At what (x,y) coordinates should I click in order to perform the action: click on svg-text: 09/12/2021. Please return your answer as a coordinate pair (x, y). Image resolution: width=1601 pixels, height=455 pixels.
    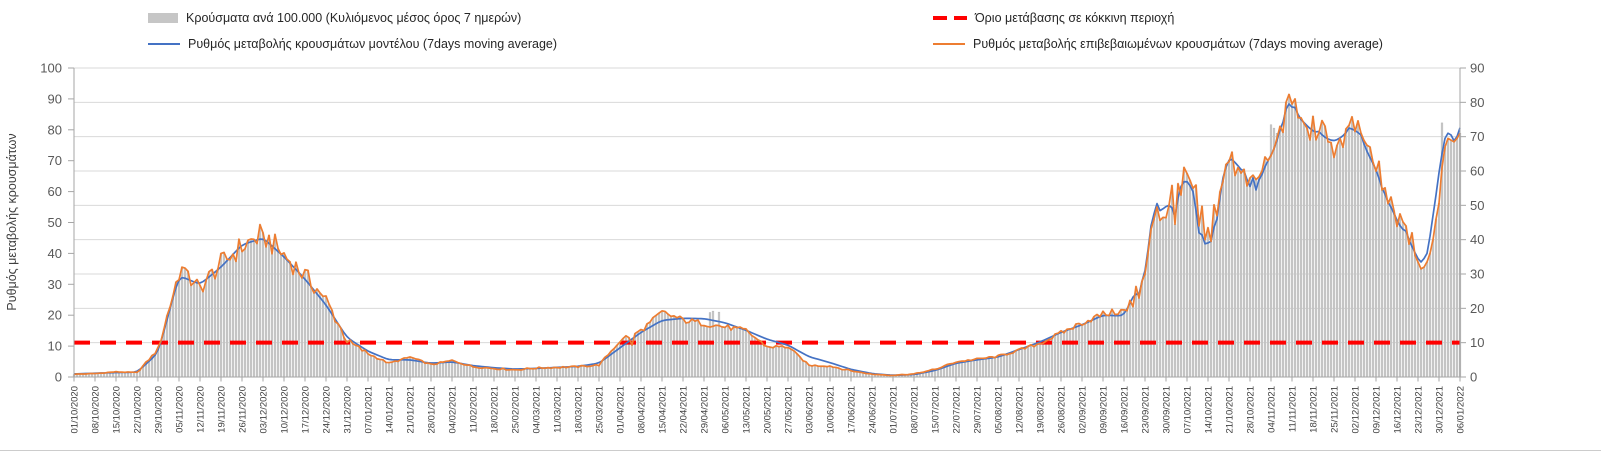
    Looking at the image, I should click on (1377, 410).